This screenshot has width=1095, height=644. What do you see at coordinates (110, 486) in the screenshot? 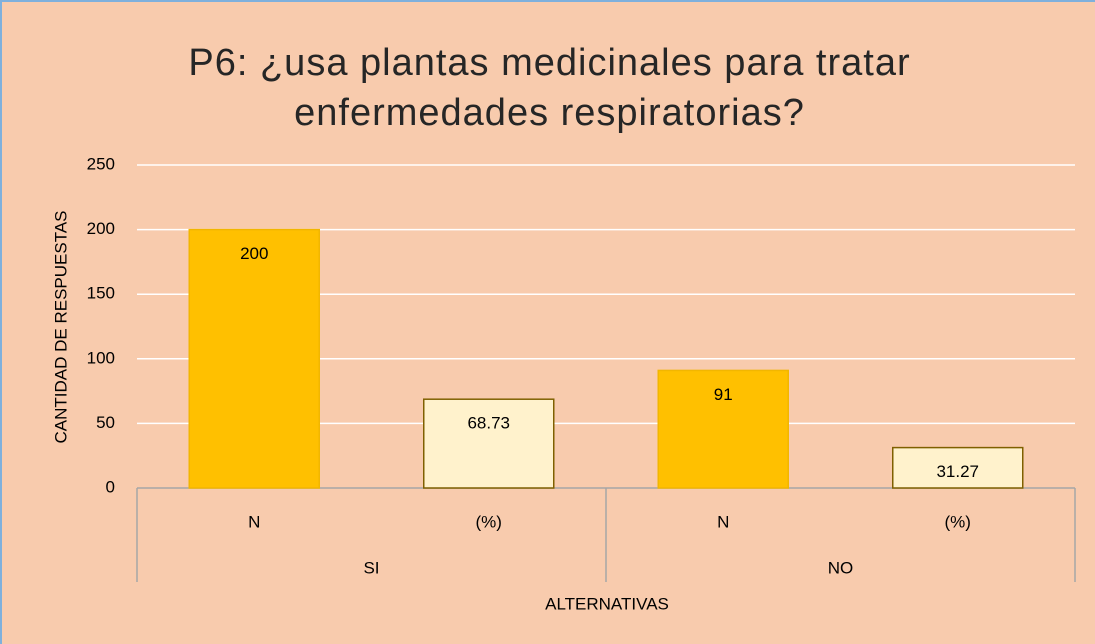
I see `y-tick-label: 0` at bounding box center [110, 486].